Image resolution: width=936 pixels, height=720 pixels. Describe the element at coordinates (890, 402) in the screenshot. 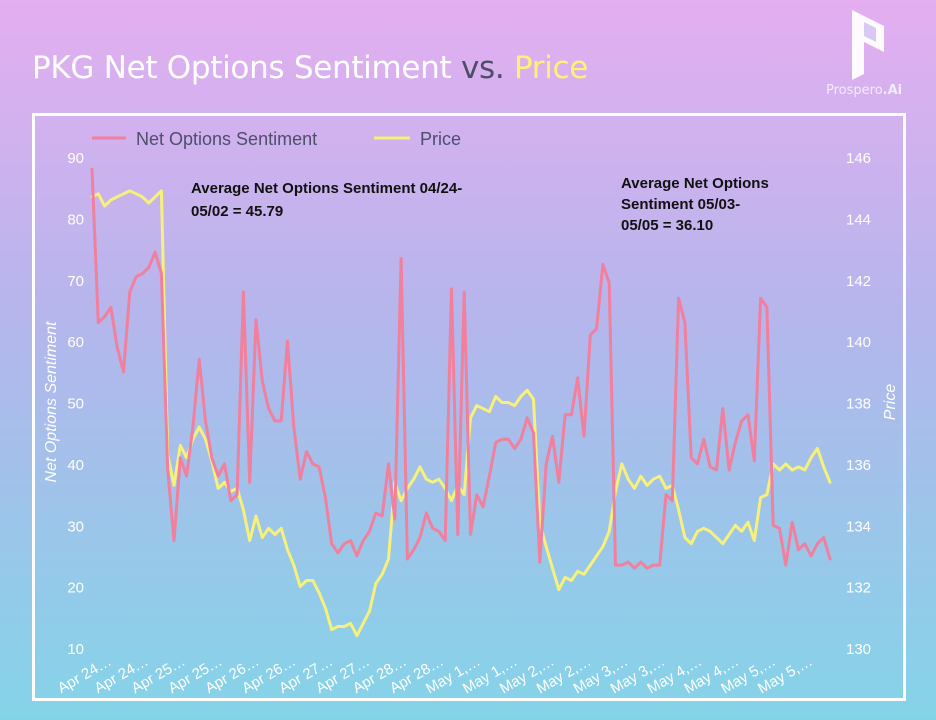

I see `y-right-axis-label: Price` at that location.